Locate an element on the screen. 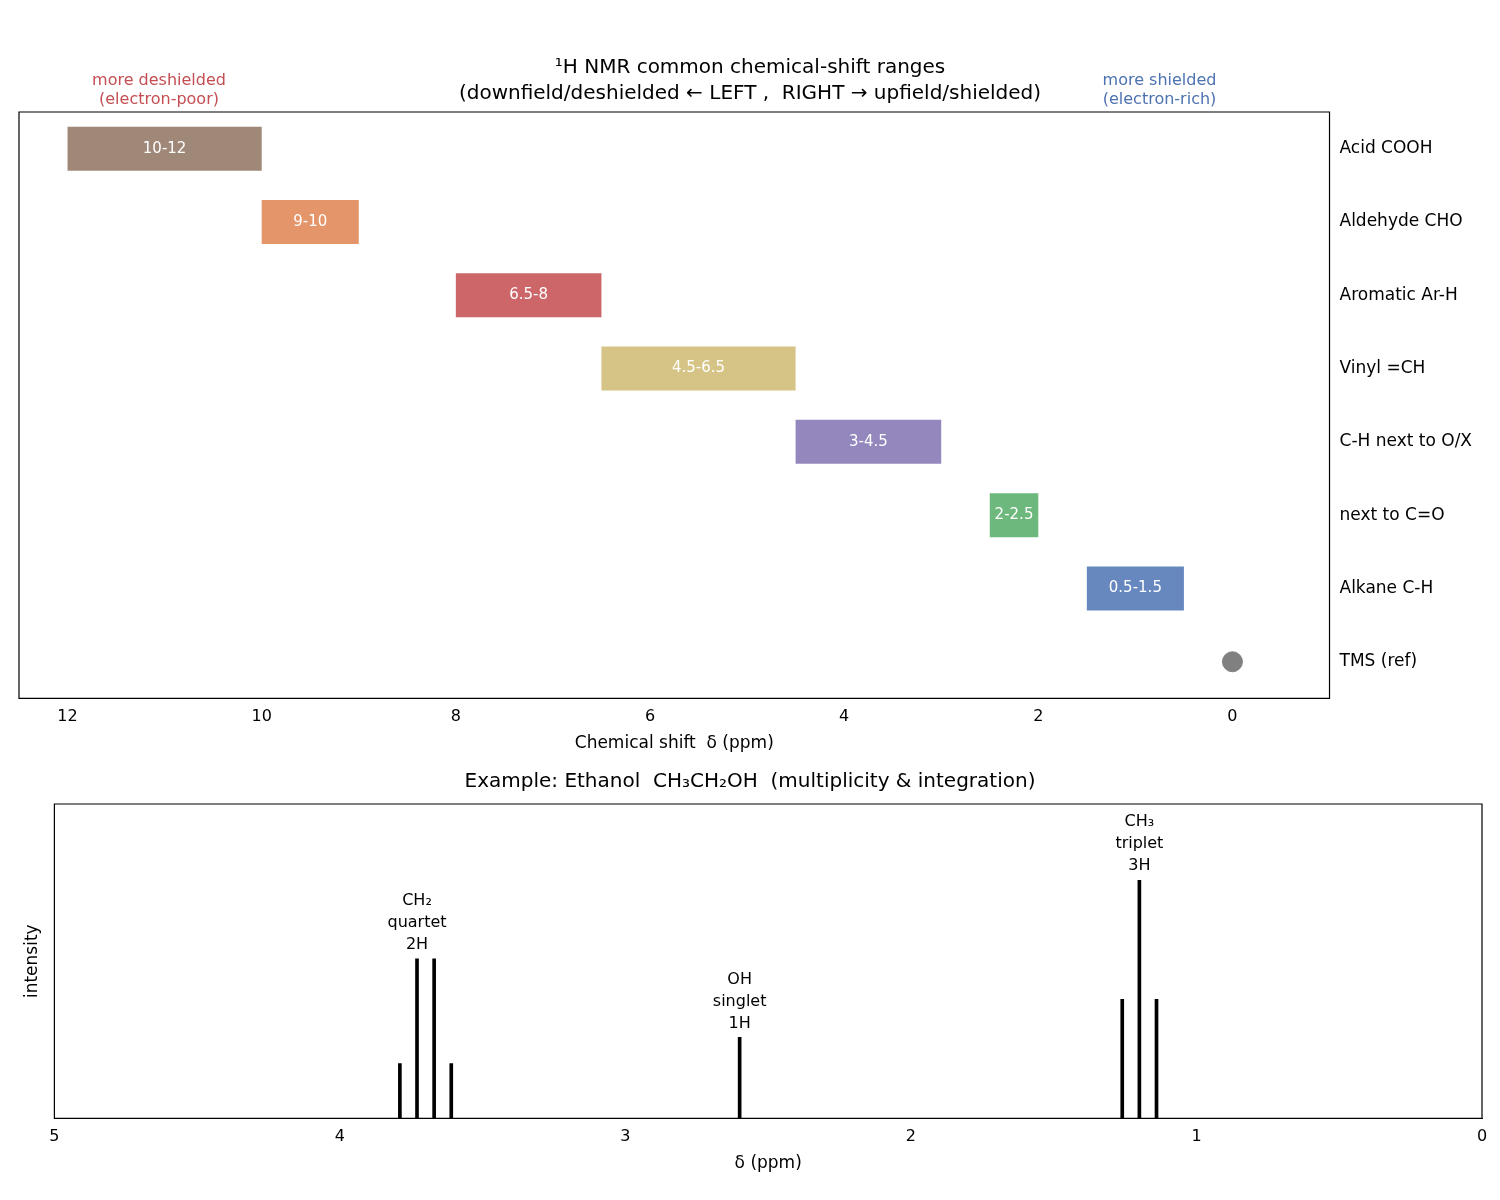  x-tick-label: 8 is located at coordinates (455, 716).